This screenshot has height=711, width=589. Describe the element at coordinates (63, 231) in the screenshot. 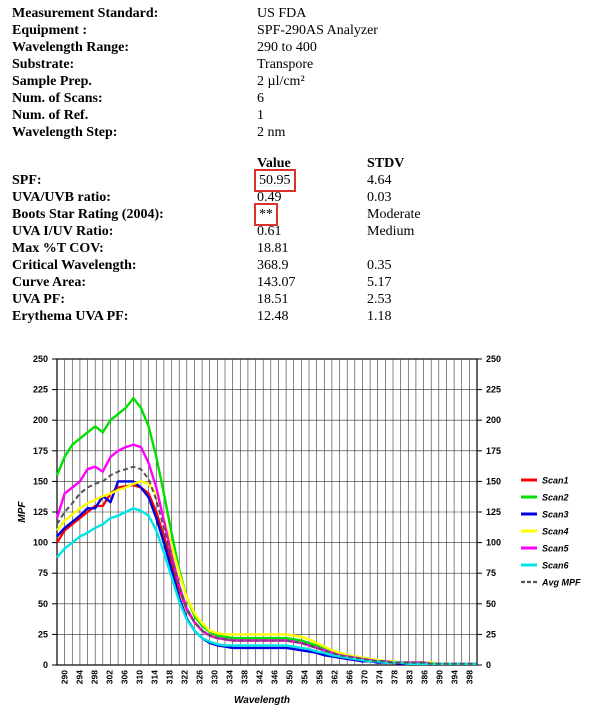

I see `result-label: UVA I/UV Ratio:` at that location.